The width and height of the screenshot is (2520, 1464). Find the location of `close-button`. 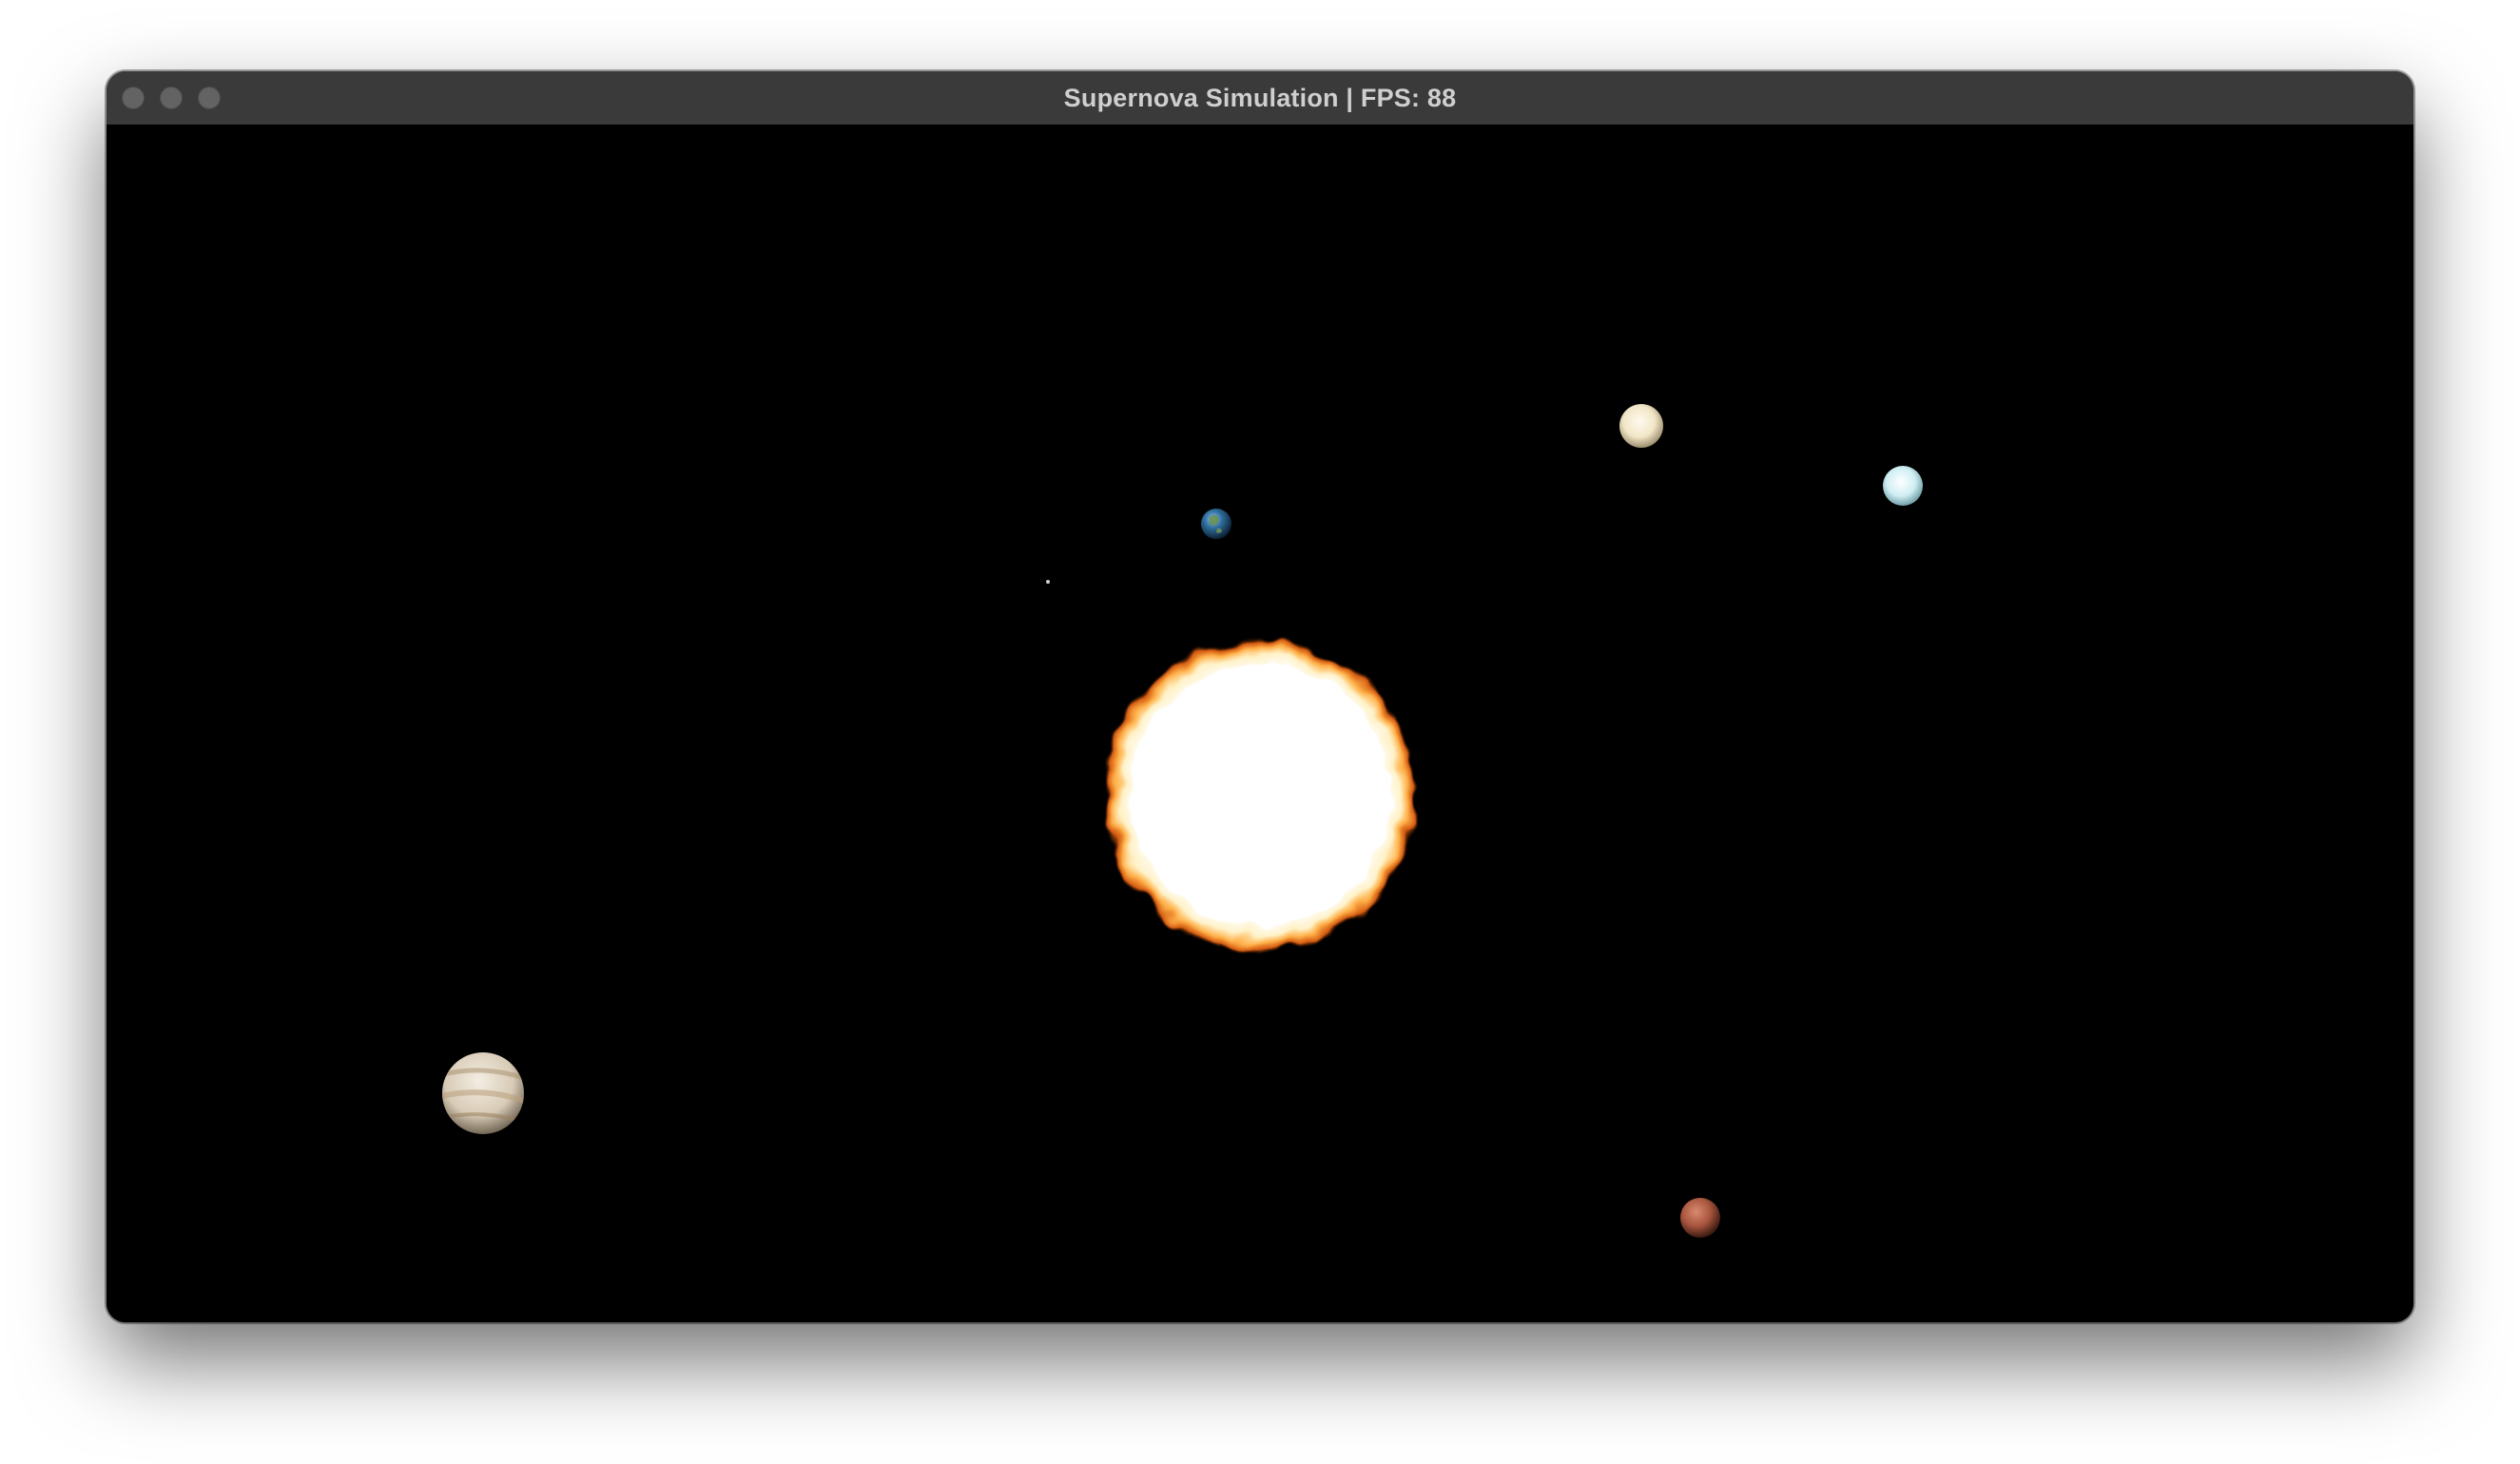

close-button is located at coordinates (133, 98).